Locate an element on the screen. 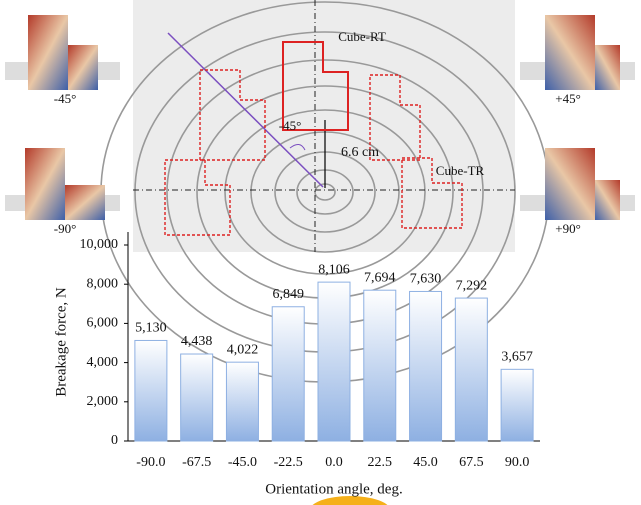 This screenshot has width=641, height=505. value-label: 3,657 is located at coordinates (517, 357).